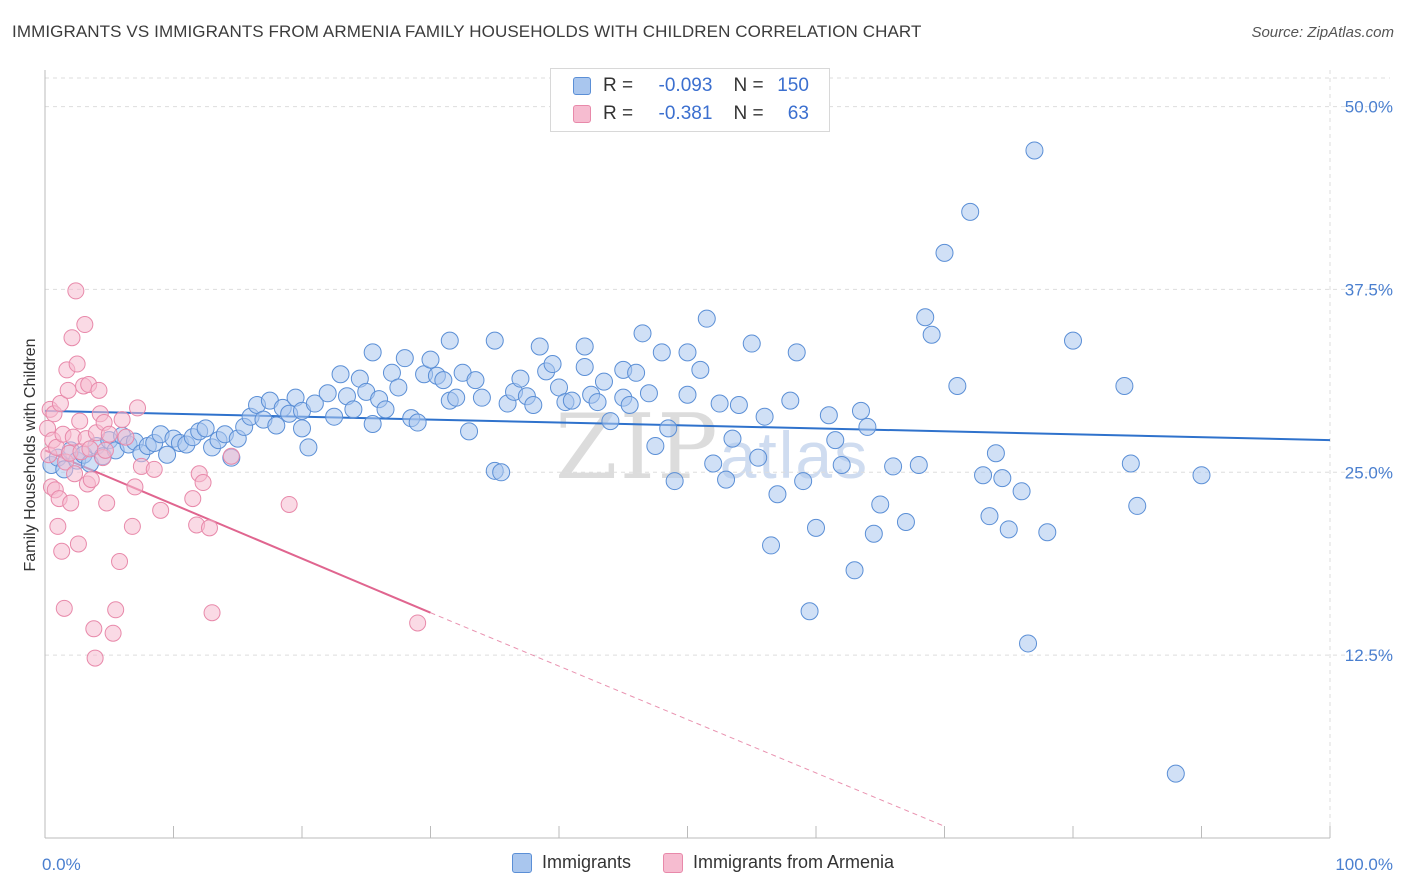 The image size is (1406, 892). Describe the element at coordinates (571, 862) in the screenshot. I see `legend-item-immigrants: Immigrants` at that location.